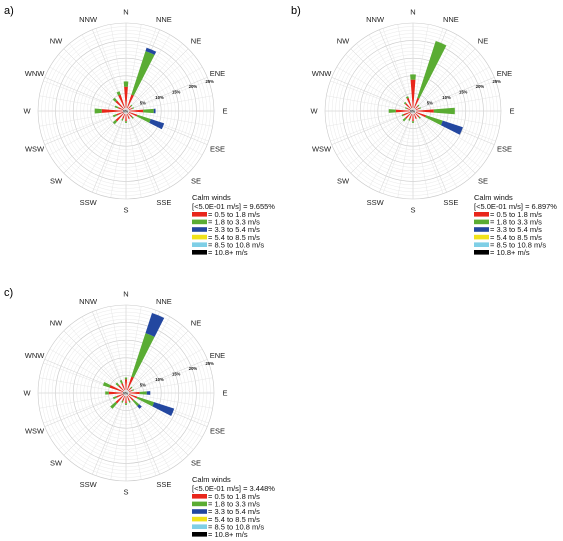  What do you see at coordinates (209, 363) in the screenshot?
I see `ring-label: 25%` at bounding box center [209, 363].